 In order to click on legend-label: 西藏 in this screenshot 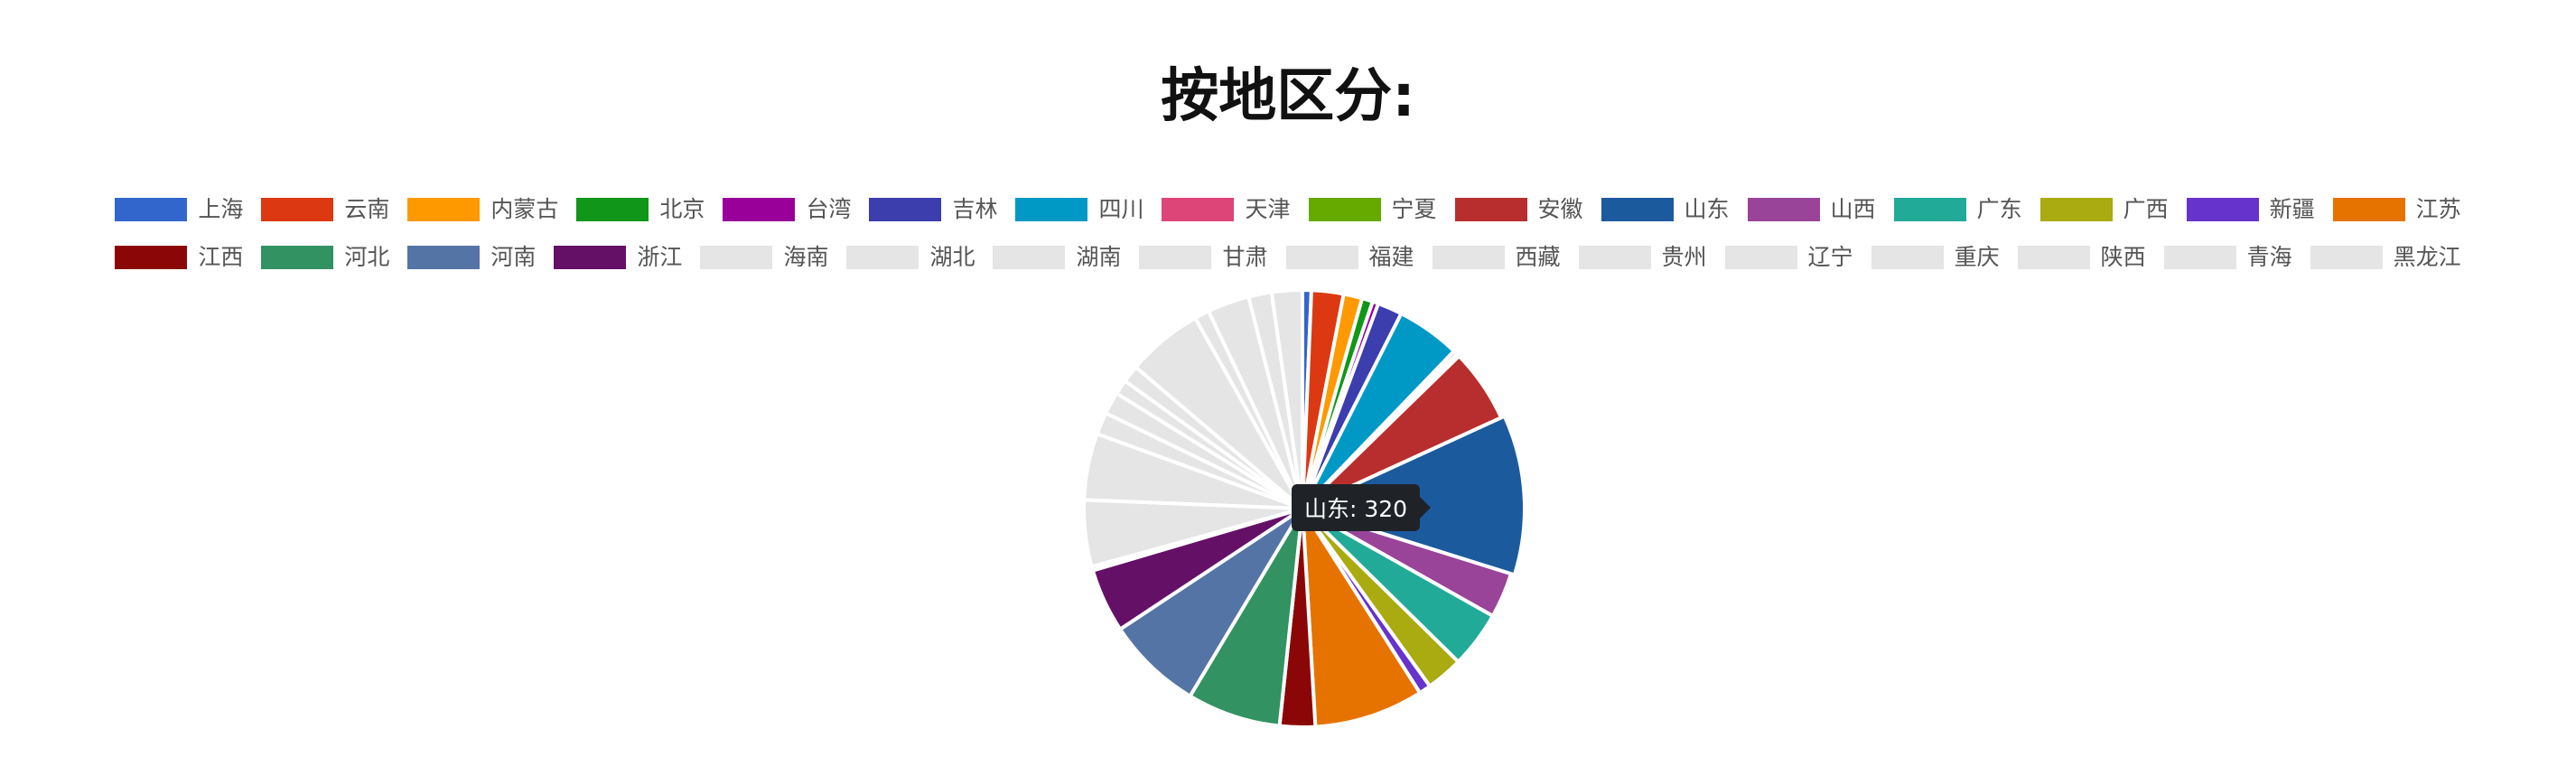, I will do `click(1538, 257)`.